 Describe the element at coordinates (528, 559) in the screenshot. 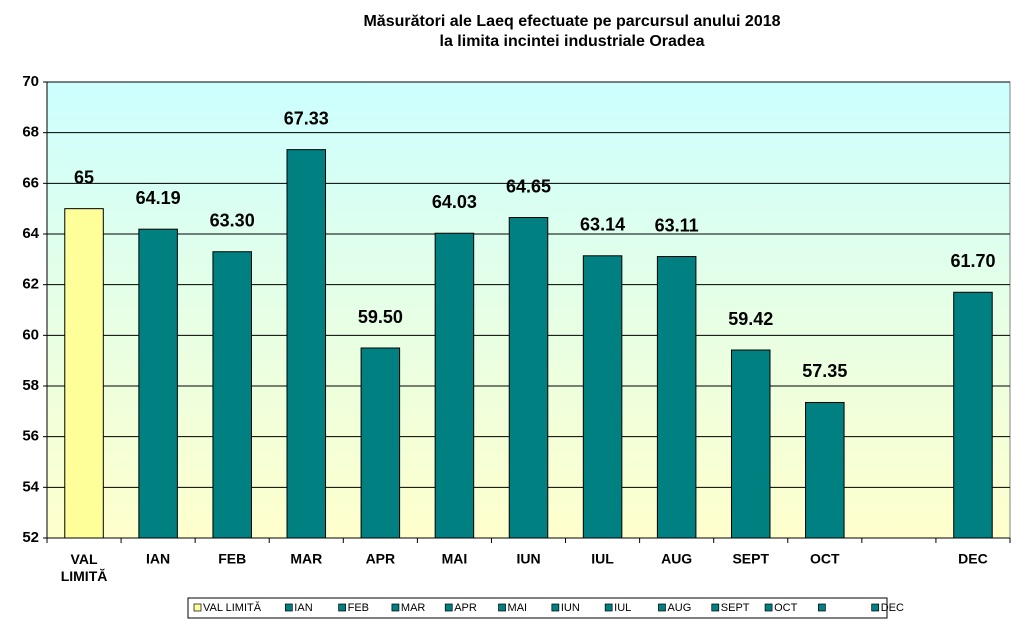

I see `x-tick-label: IUN` at that location.